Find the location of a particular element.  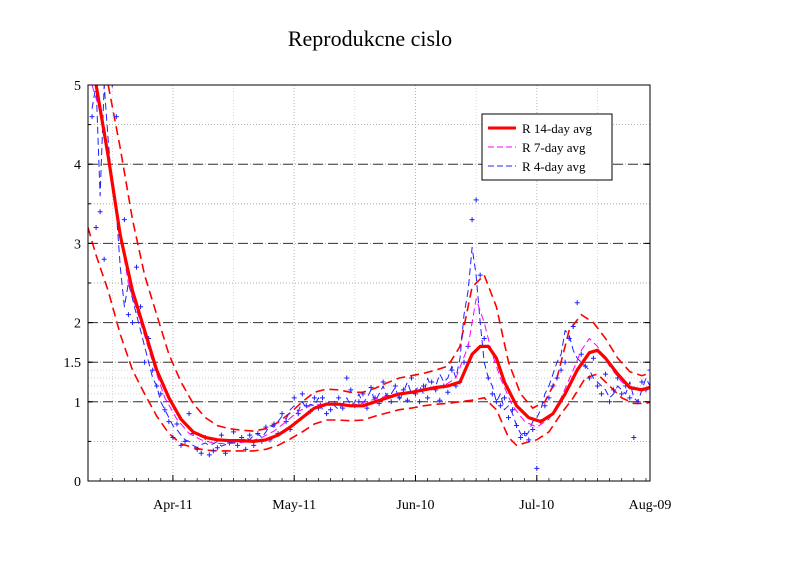

y-tick-label: 2 is located at coordinates (77, 324).